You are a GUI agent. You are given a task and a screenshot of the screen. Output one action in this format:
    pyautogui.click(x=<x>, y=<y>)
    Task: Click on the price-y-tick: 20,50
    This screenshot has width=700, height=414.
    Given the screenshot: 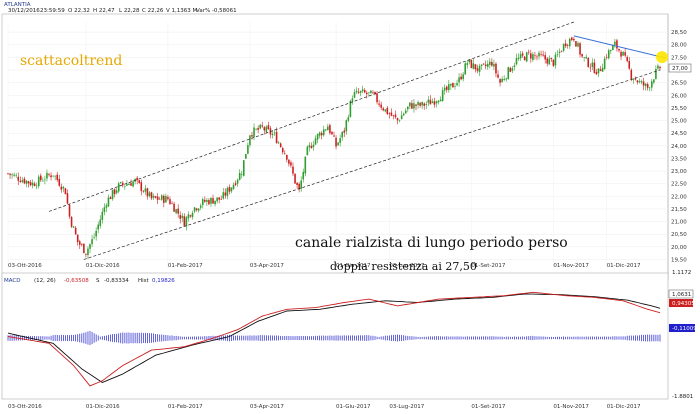 What is the action you would take?
    pyautogui.click(x=679, y=235)
    